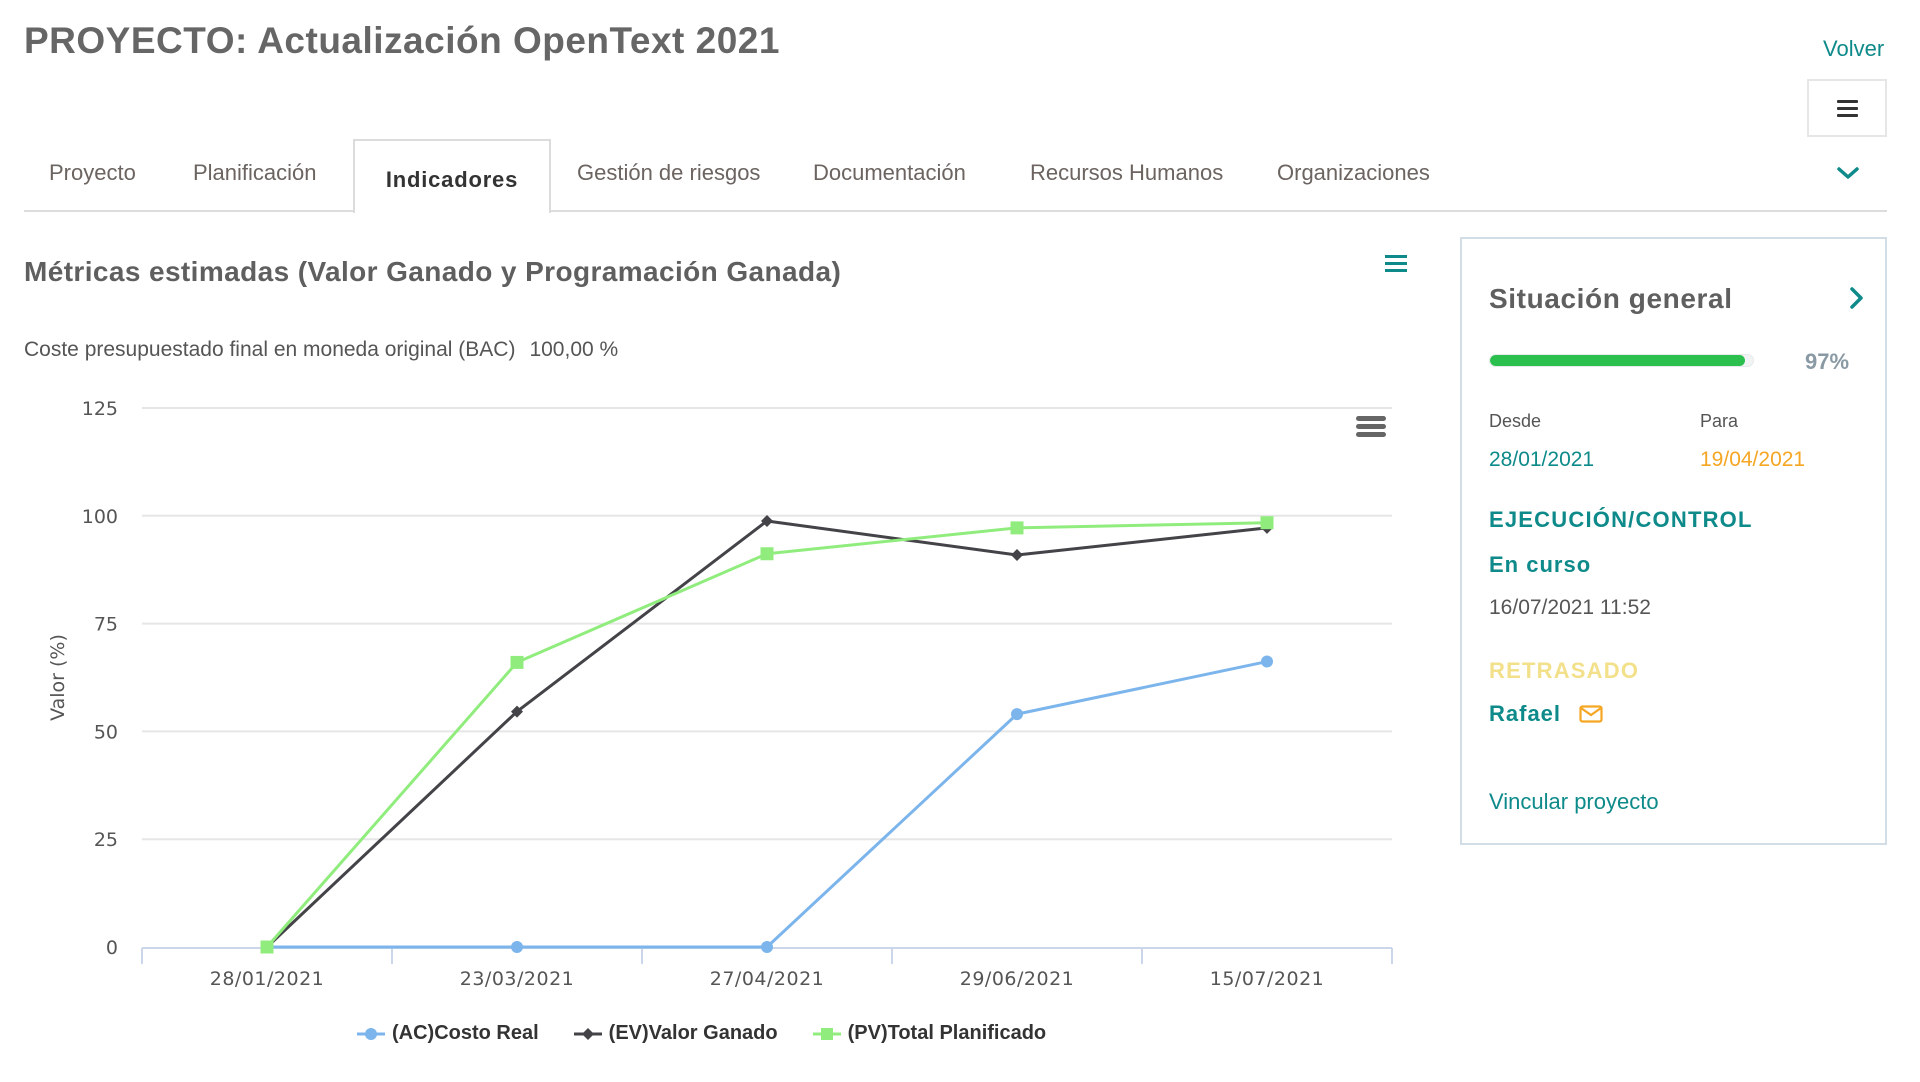 The image size is (1920, 1082). I want to click on diamond-marker-icon, so click(587, 1033).